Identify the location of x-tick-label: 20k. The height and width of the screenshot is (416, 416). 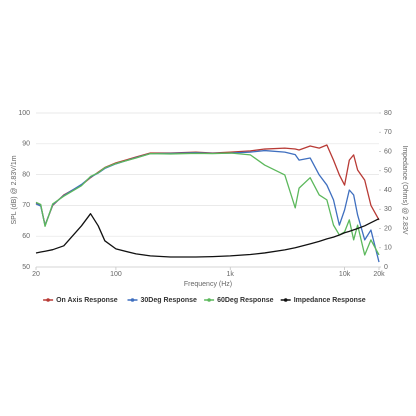
(379, 274).